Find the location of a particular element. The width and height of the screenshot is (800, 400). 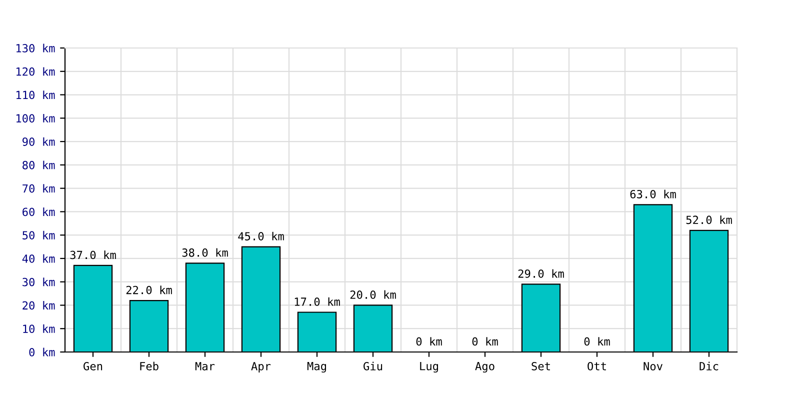

x-tick-label: Ago is located at coordinates (484, 367).